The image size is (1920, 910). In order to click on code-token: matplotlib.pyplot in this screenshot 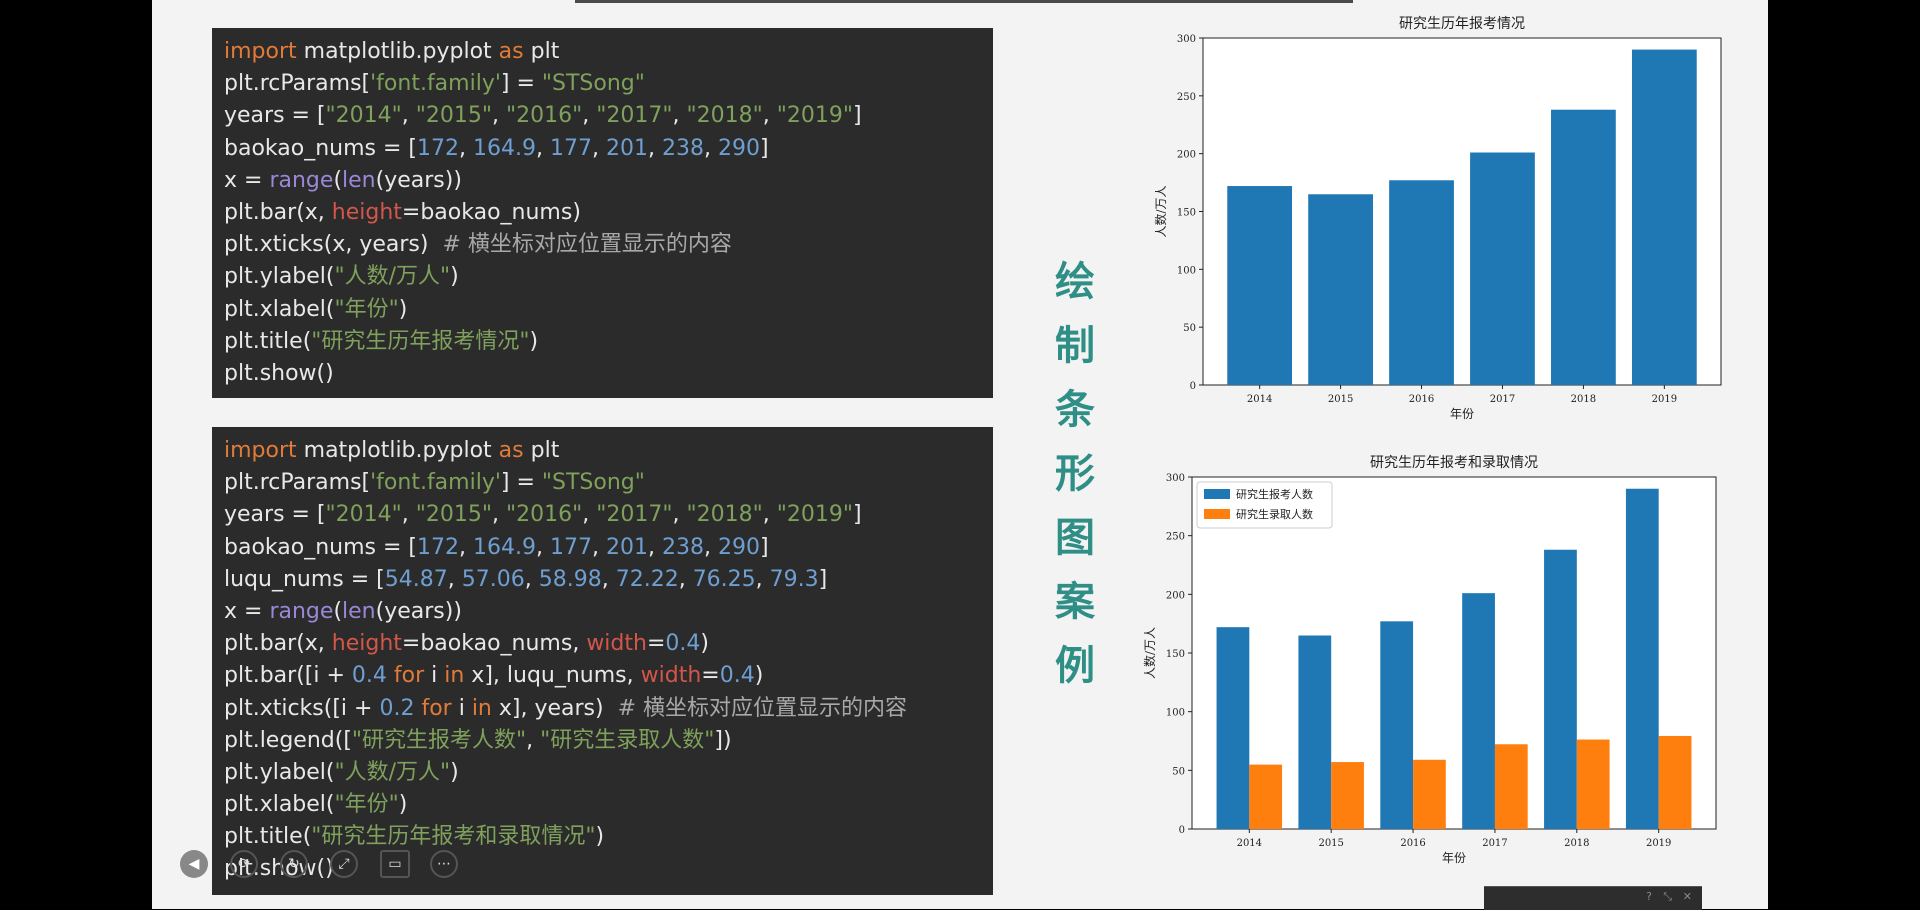, I will do `click(397, 51)`.